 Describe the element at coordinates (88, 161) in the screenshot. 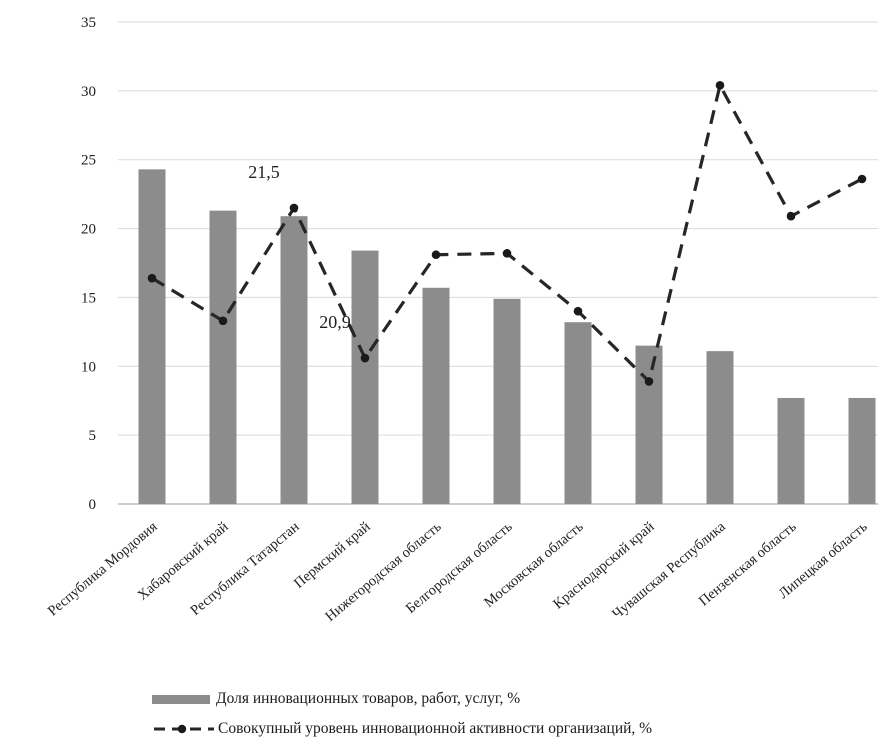

I see `y-tick-label: 25` at that location.